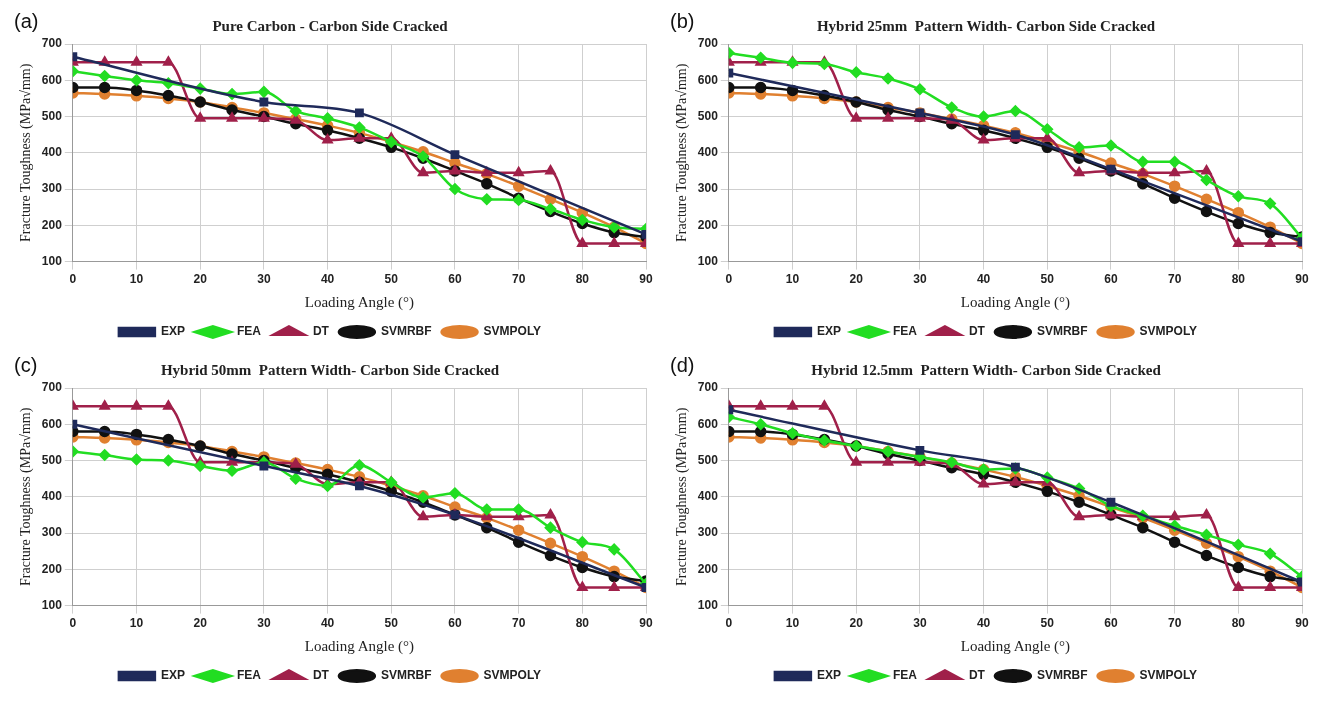 Image resolution: width=1328 pixels, height=703 pixels. Describe the element at coordinates (986, 369) in the screenshot. I see `chart-title: Hybrid 12.5mm Pattern Width- Carbon Side Cracked` at that location.